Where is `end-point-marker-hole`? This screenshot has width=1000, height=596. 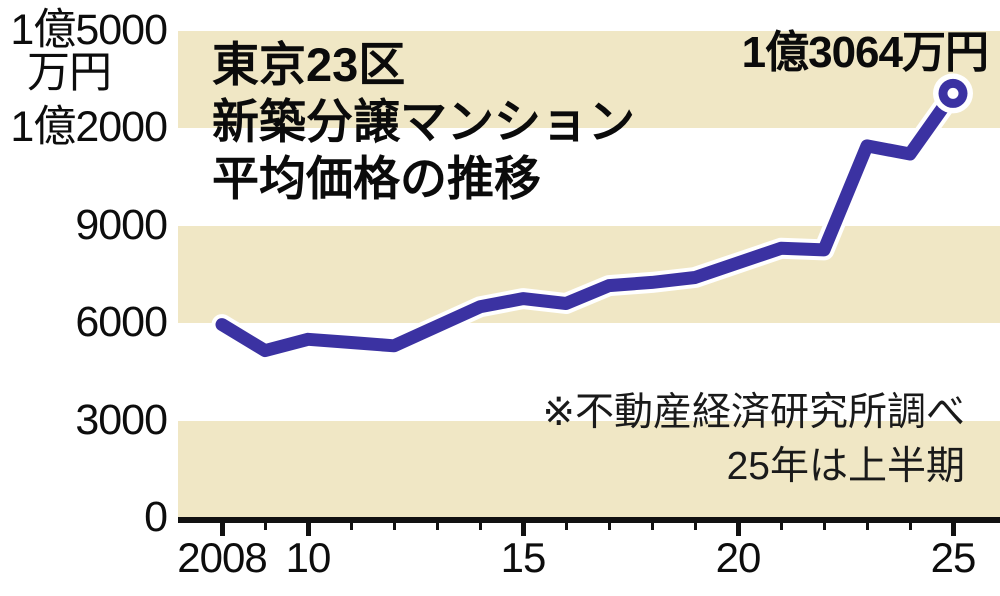 end-point-marker-hole is located at coordinates (953, 93).